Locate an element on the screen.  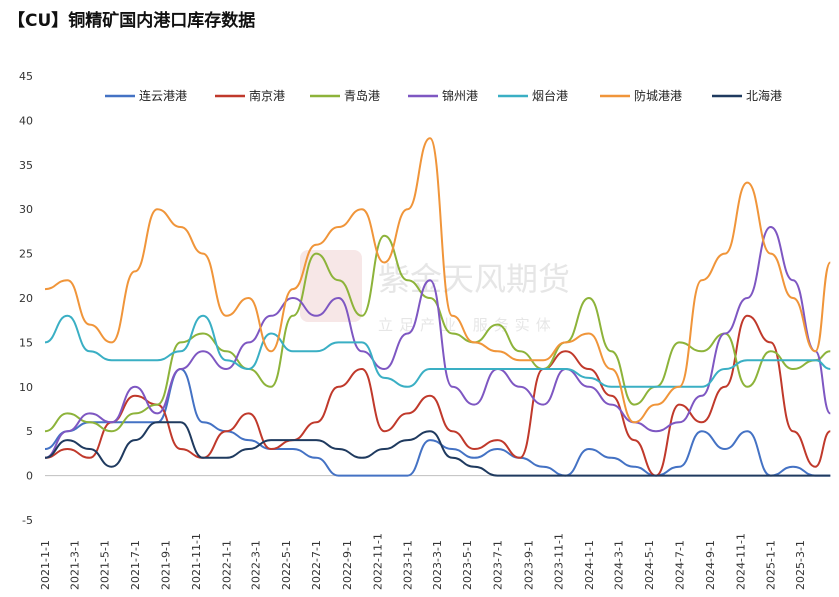
y-tick-label-4: 15 is located at coordinates (26, 342).